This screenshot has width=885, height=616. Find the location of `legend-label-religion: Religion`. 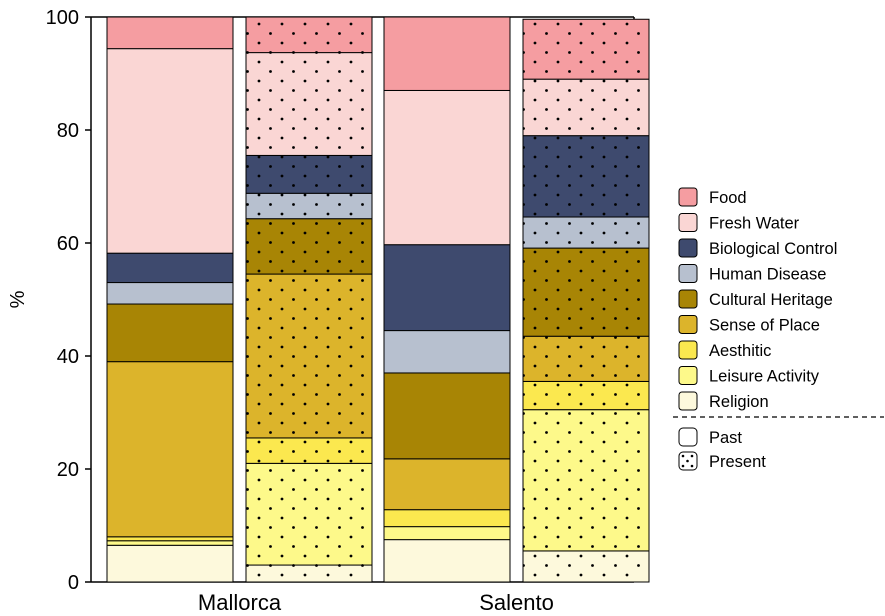

legend-label-religion: Religion is located at coordinates (739, 402).